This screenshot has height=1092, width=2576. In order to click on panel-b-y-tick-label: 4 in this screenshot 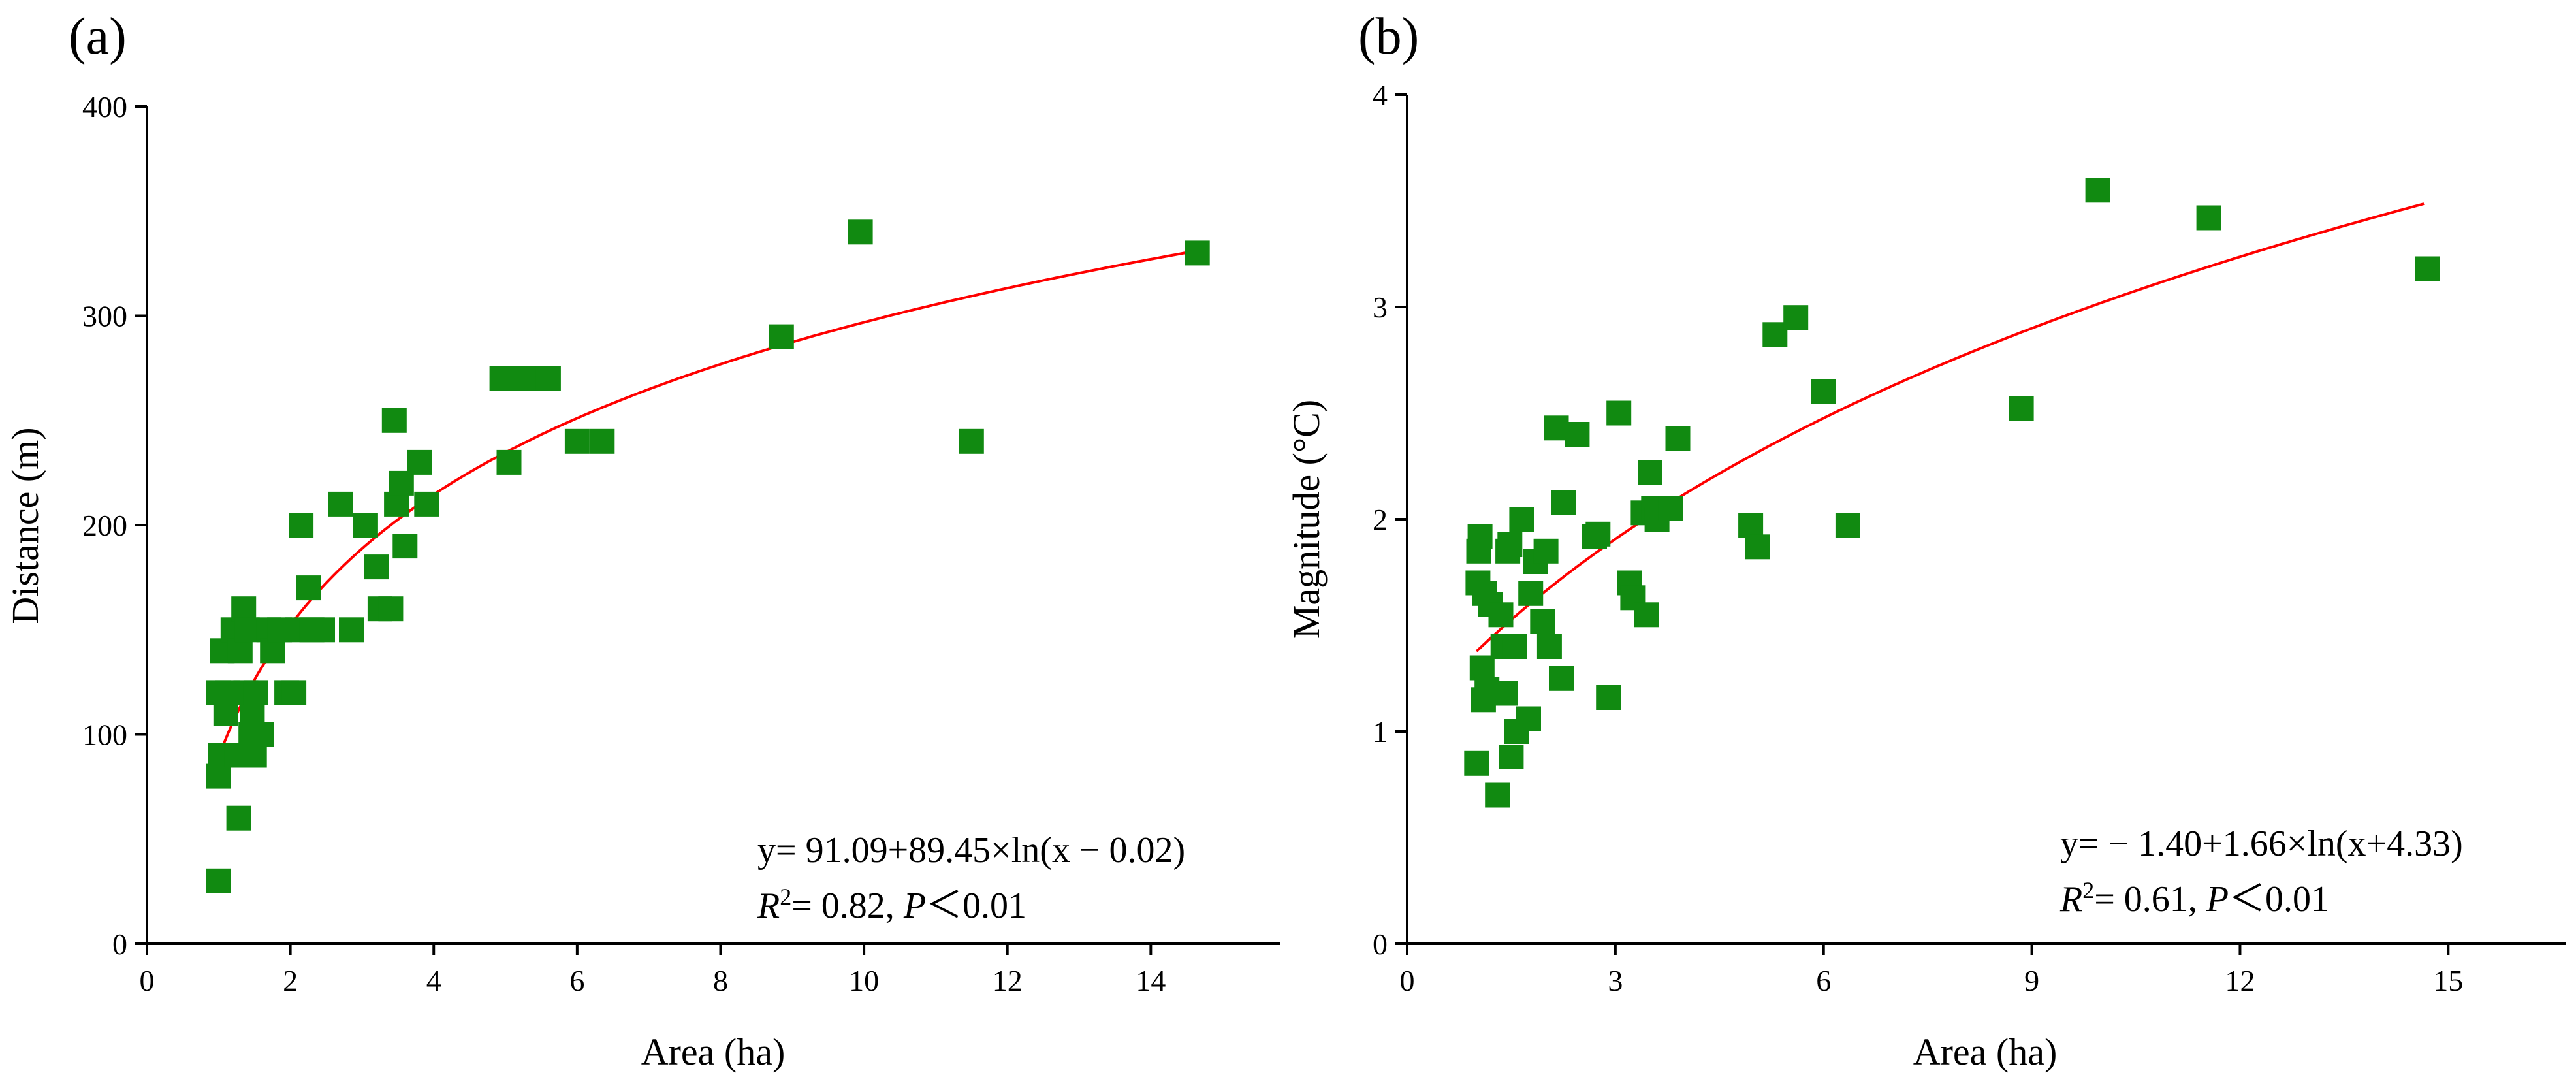, I will do `click(1381, 95)`.